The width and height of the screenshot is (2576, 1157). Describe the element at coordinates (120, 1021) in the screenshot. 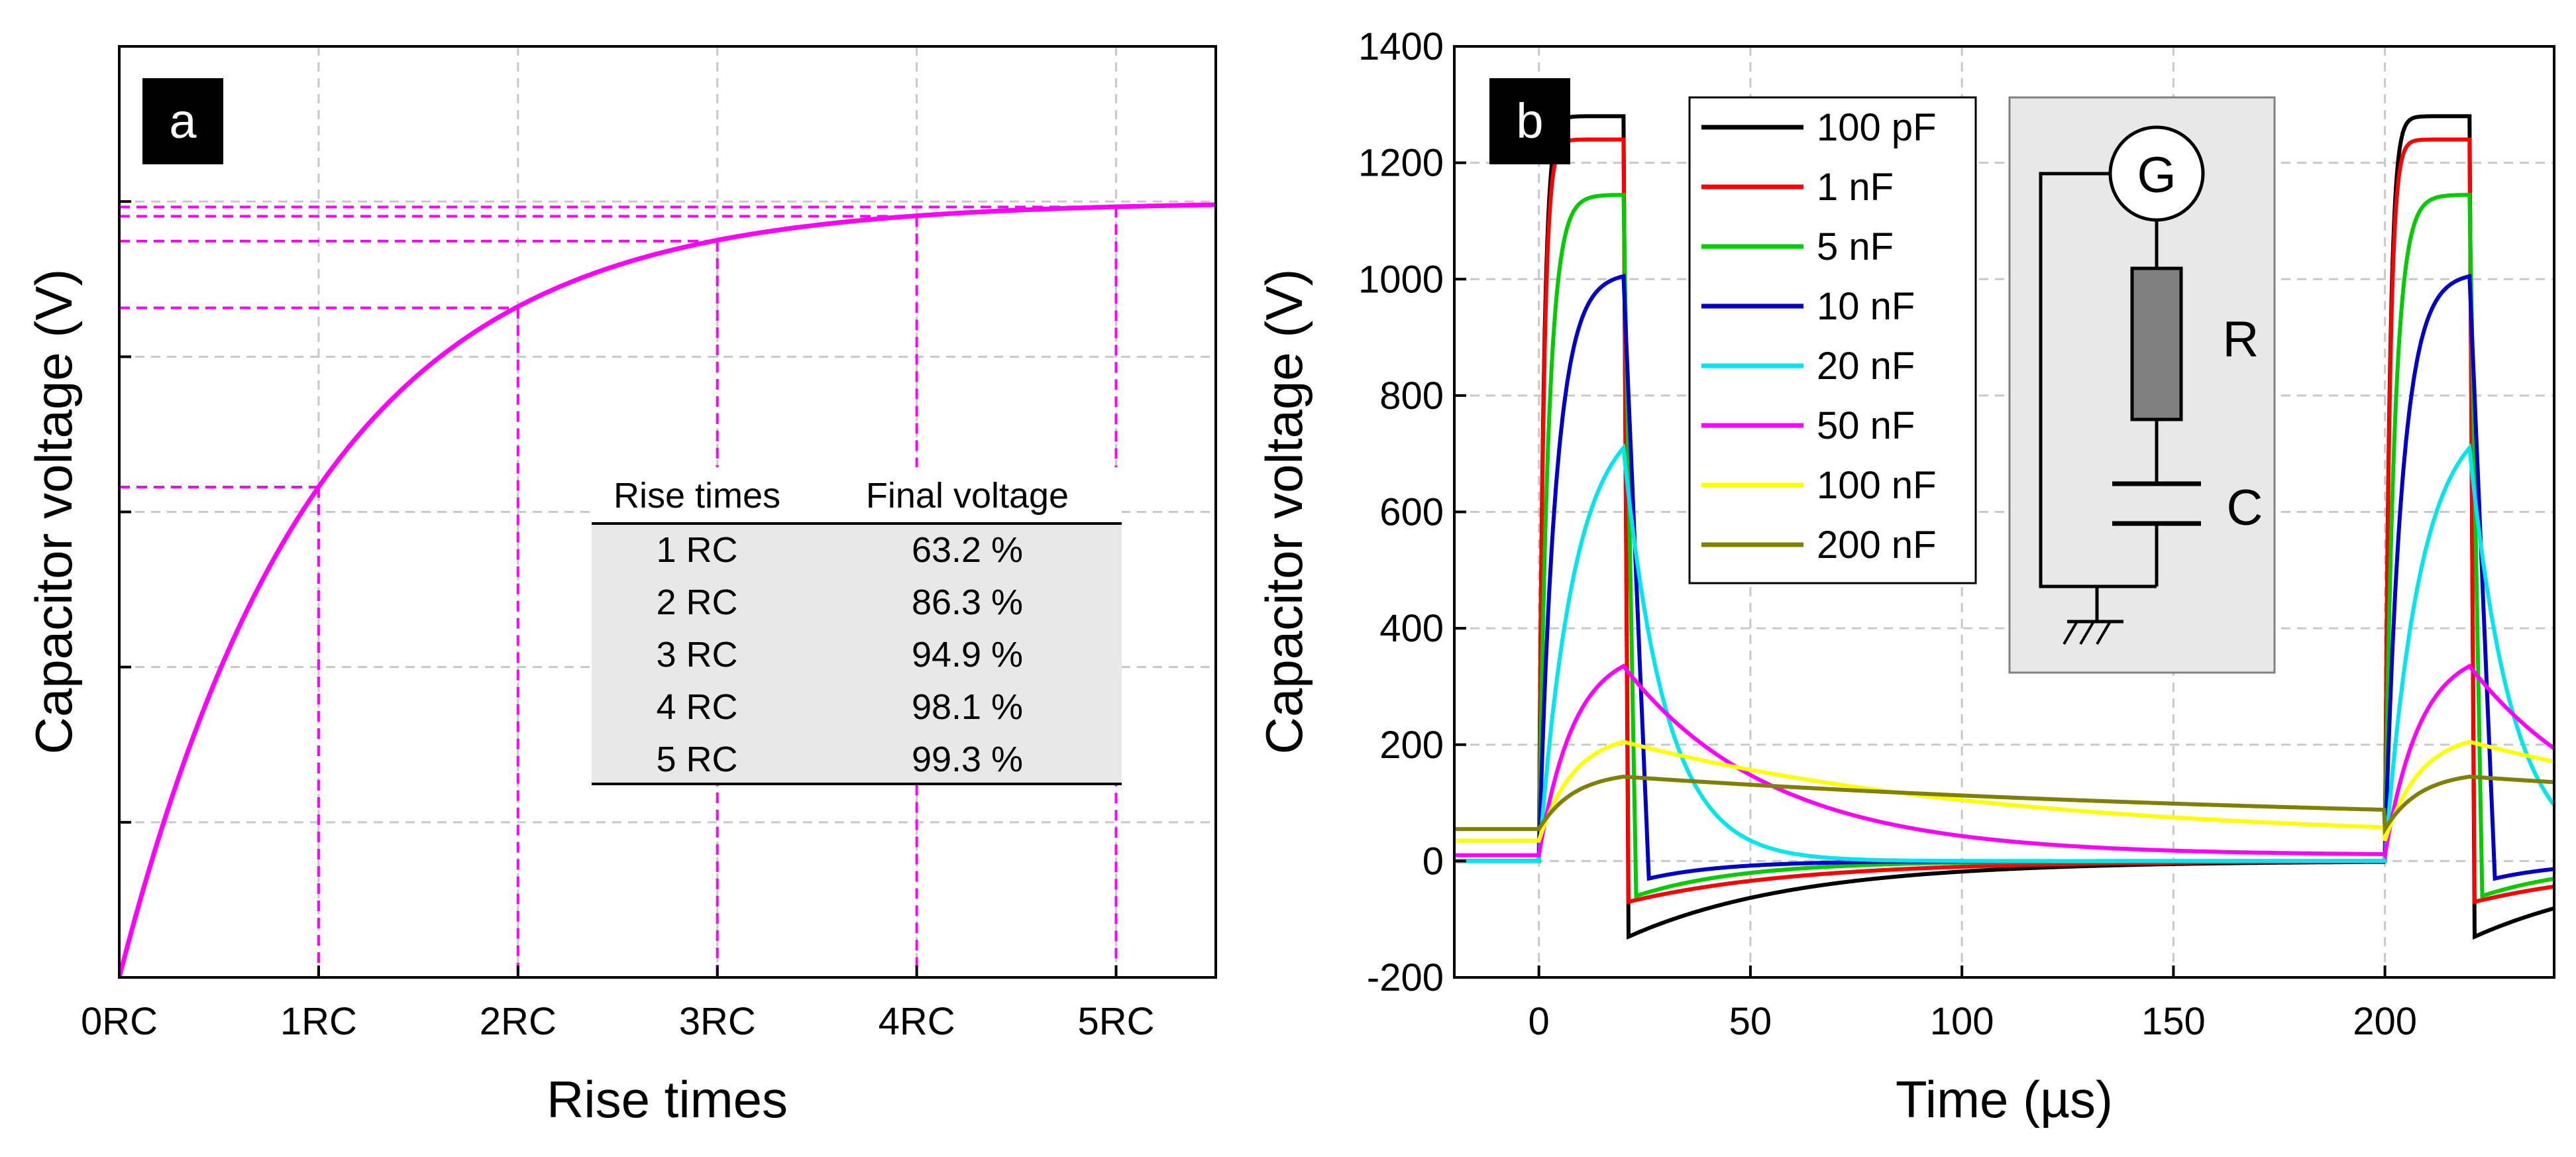

I see `panel-a-x-tick-label: 0RC` at that location.